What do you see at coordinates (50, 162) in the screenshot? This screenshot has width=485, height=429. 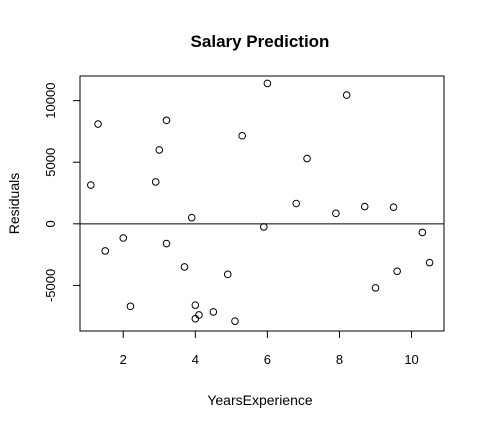 I see `y-tick-label: 5000` at bounding box center [50, 162].